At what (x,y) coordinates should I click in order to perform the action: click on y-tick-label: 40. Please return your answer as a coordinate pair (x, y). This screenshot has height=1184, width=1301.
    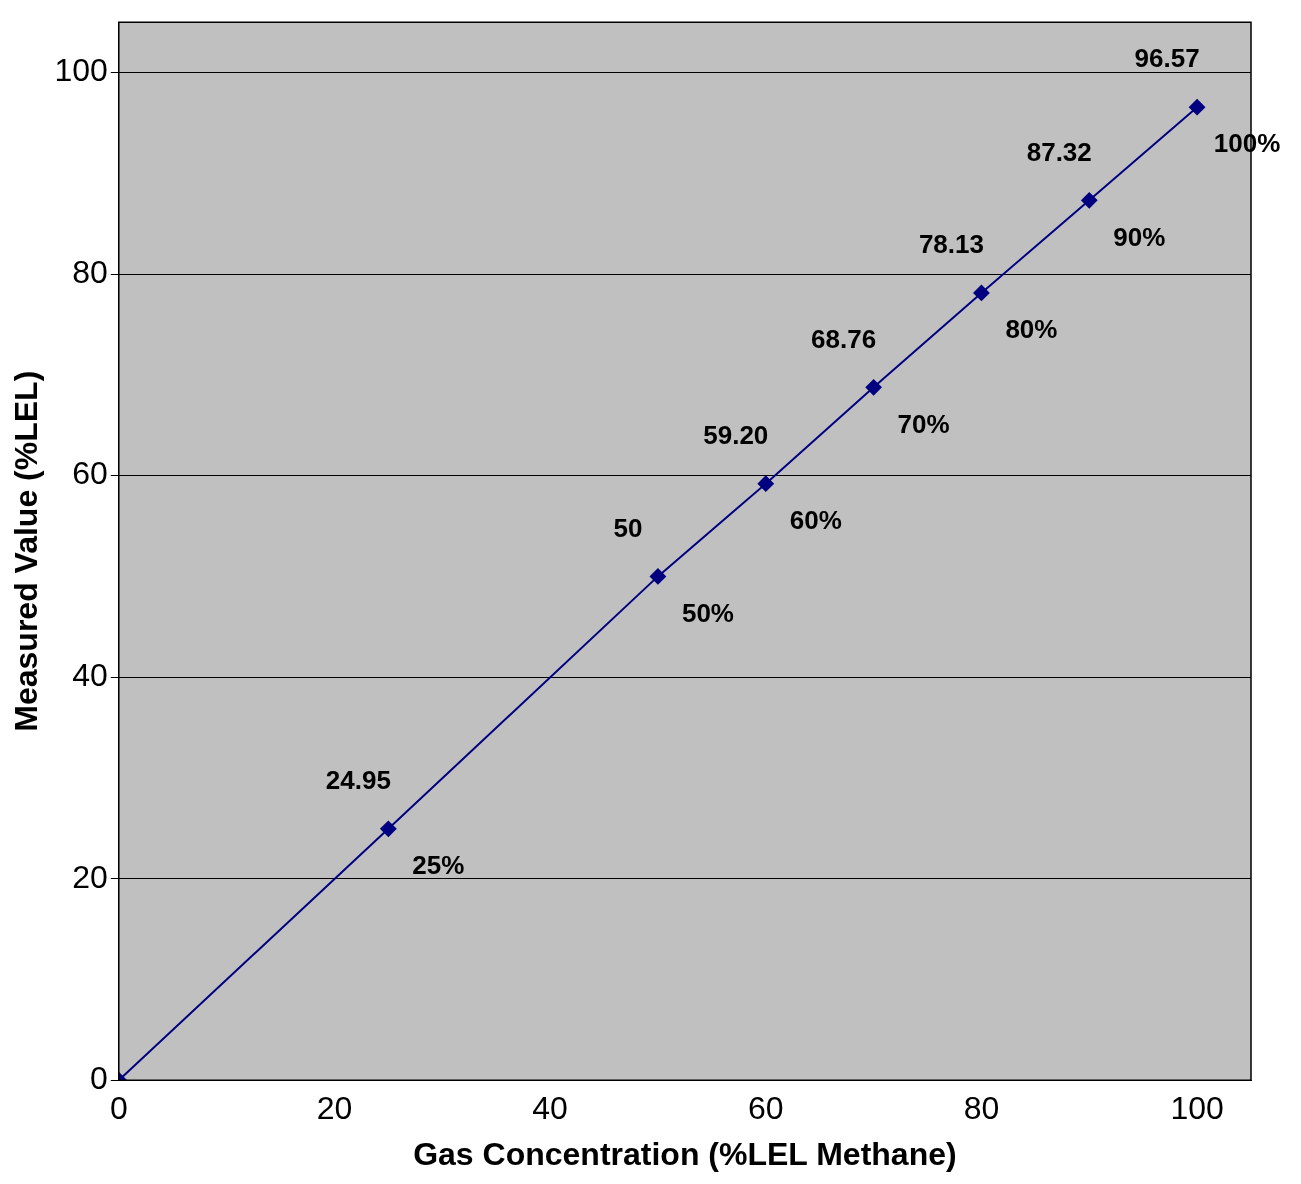
    Looking at the image, I should click on (90, 674).